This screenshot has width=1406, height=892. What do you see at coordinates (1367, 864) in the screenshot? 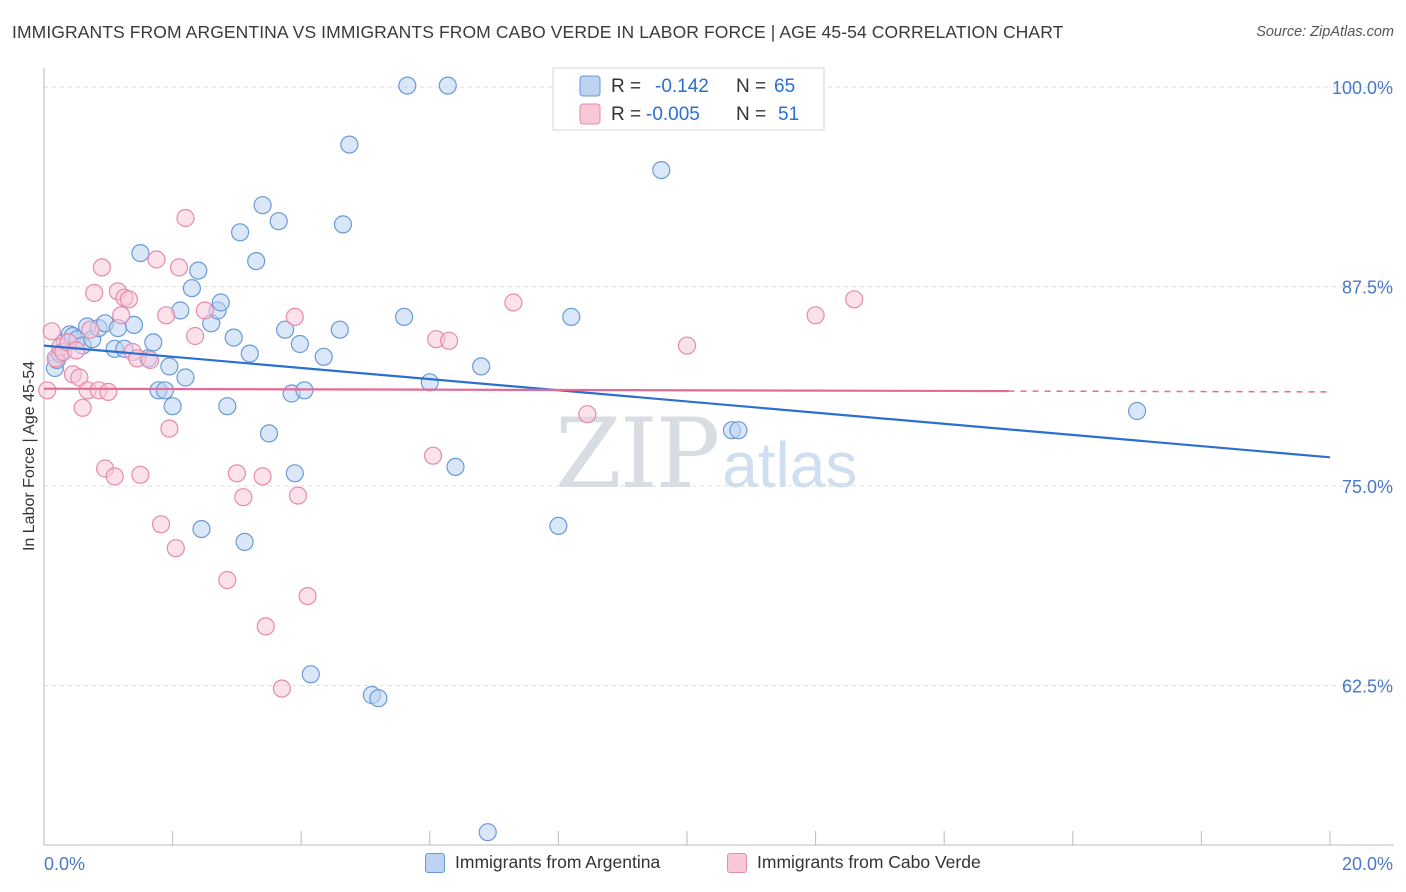
I see `x-tick-label: 20.0%` at bounding box center [1367, 864].